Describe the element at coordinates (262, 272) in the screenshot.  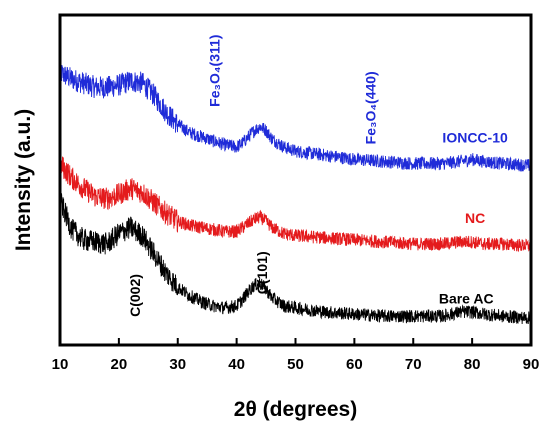
I see `annotation-c-101: C(101)` at that location.